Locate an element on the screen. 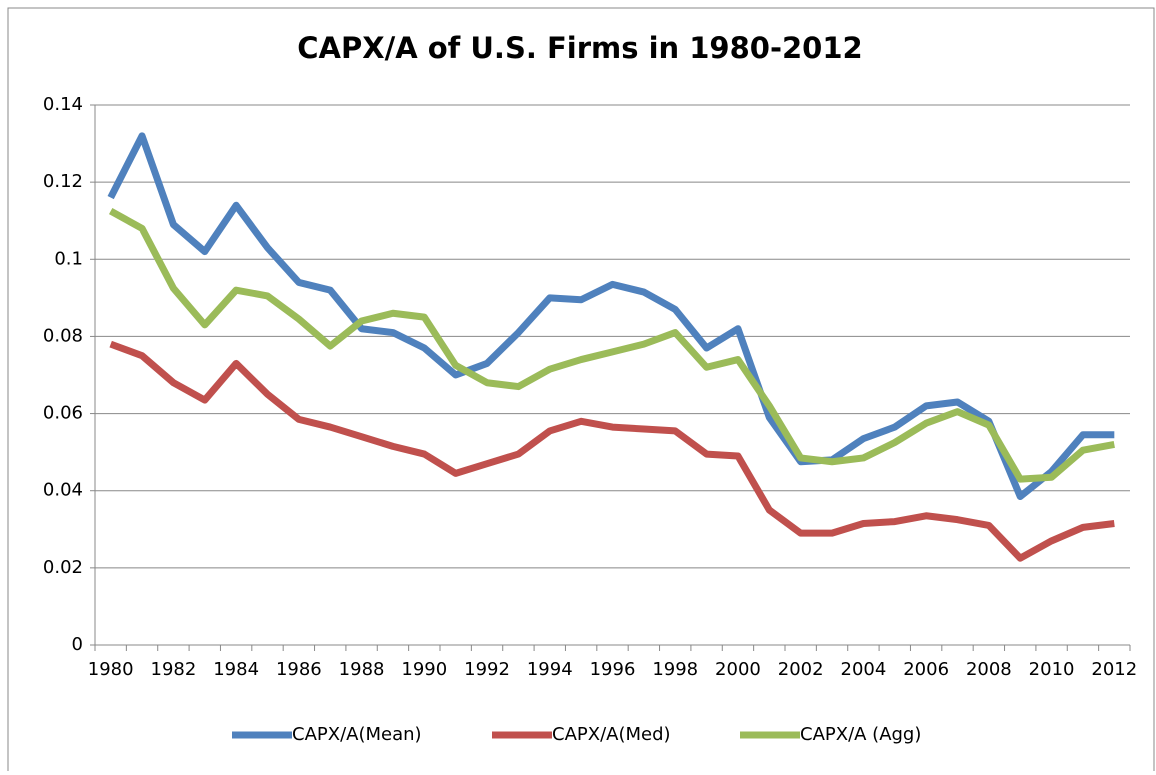  x-tick-label: 1994 is located at coordinates (550, 669).